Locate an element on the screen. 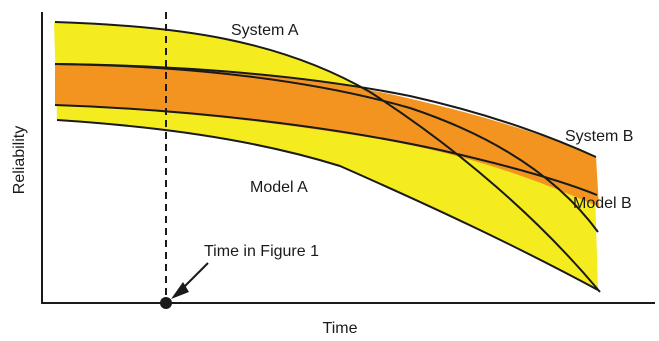 This screenshot has height=341, width=659. marker-label: Time in Figure 1 is located at coordinates (261, 251).